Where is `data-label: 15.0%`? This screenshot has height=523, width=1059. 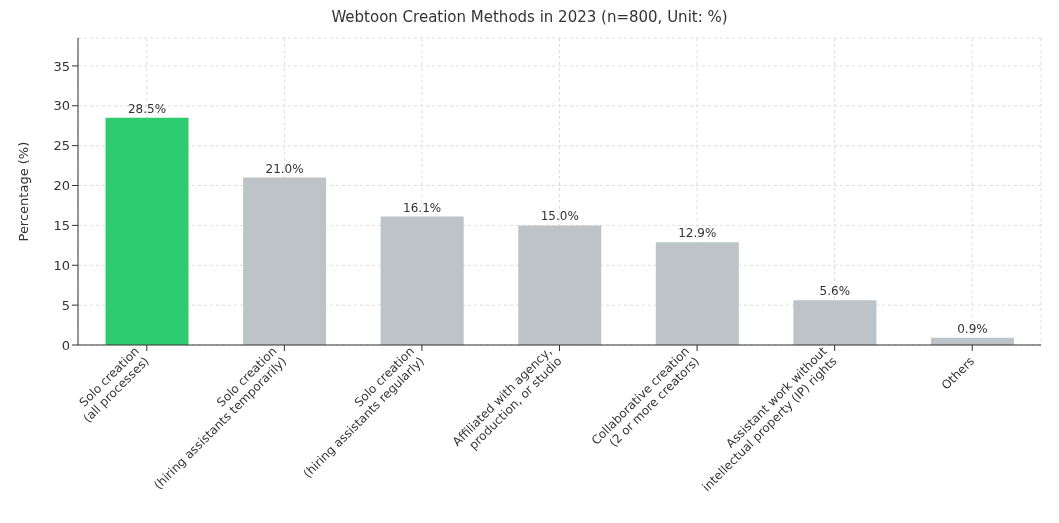
data-label: 15.0% is located at coordinates (559, 216).